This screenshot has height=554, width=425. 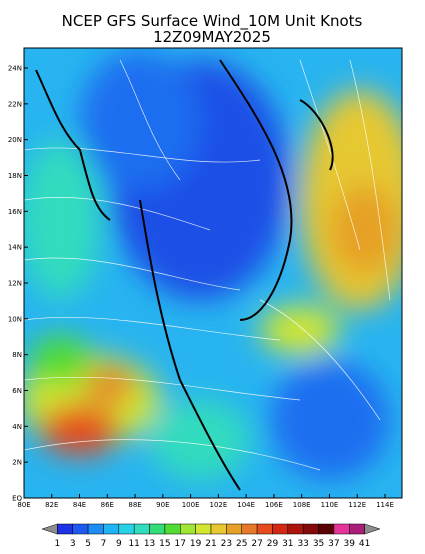 What do you see at coordinates (256, 544) in the screenshot?
I see `colorbar-label: 27` at bounding box center [256, 544].